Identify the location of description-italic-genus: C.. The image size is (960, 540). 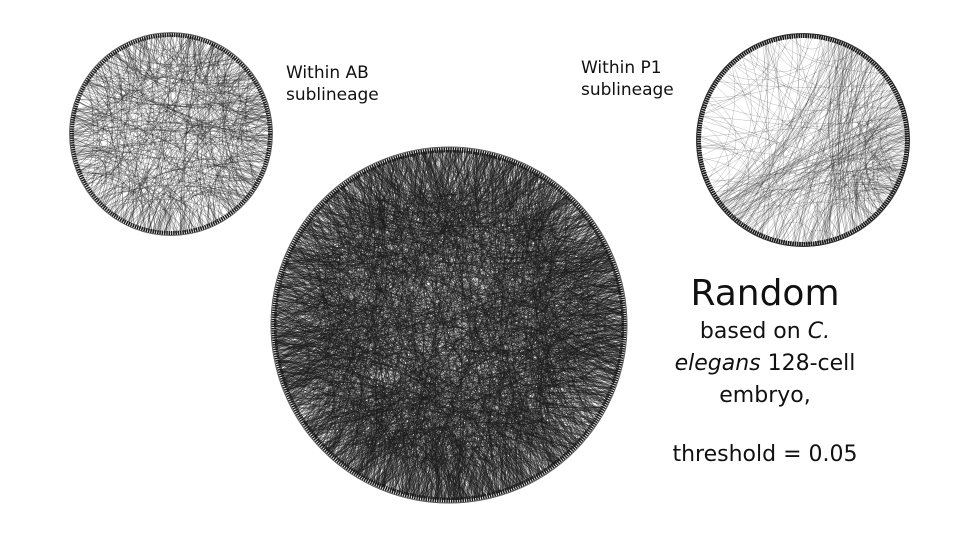
(819, 331).